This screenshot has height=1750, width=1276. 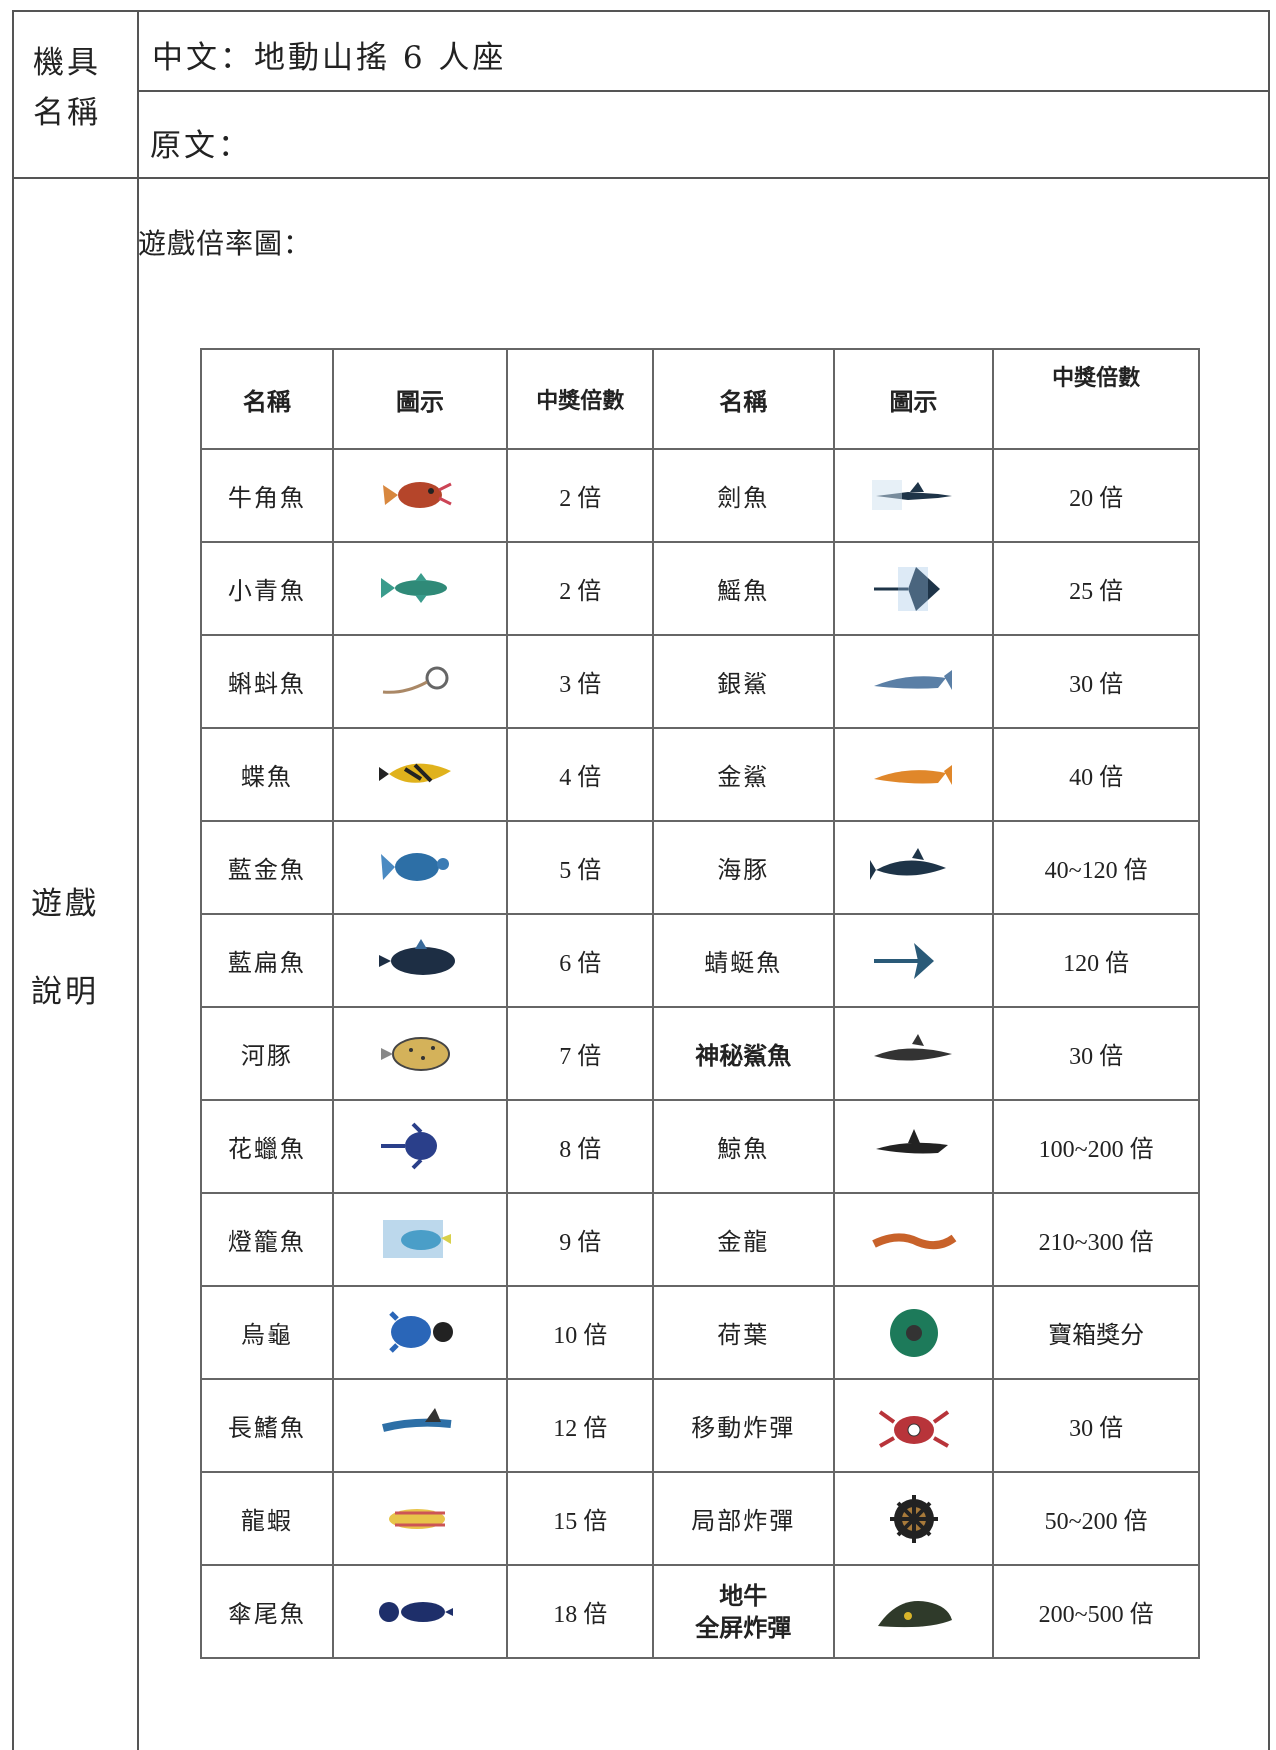 I want to click on fish-name-right: 鯨魚, so click(x=743, y=1146).